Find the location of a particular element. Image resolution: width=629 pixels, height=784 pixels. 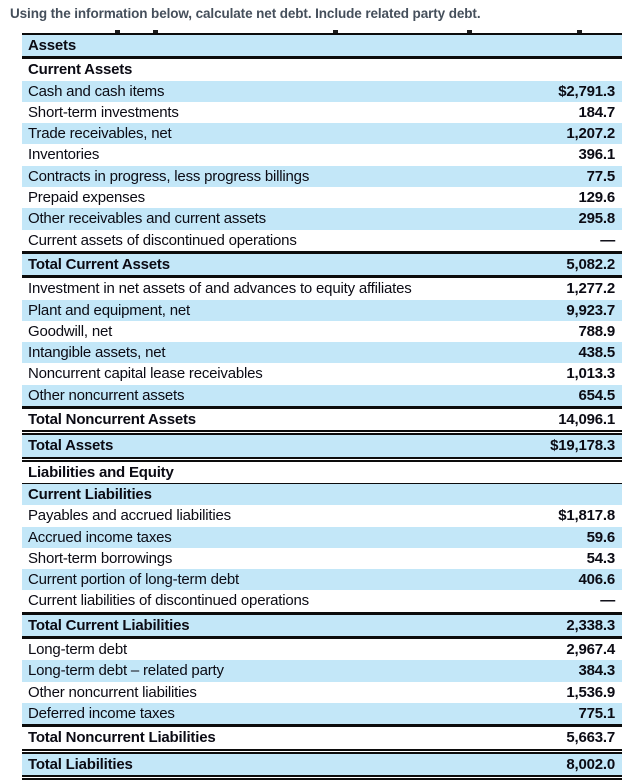

row-value: 396.1 is located at coordinates (596, 155).